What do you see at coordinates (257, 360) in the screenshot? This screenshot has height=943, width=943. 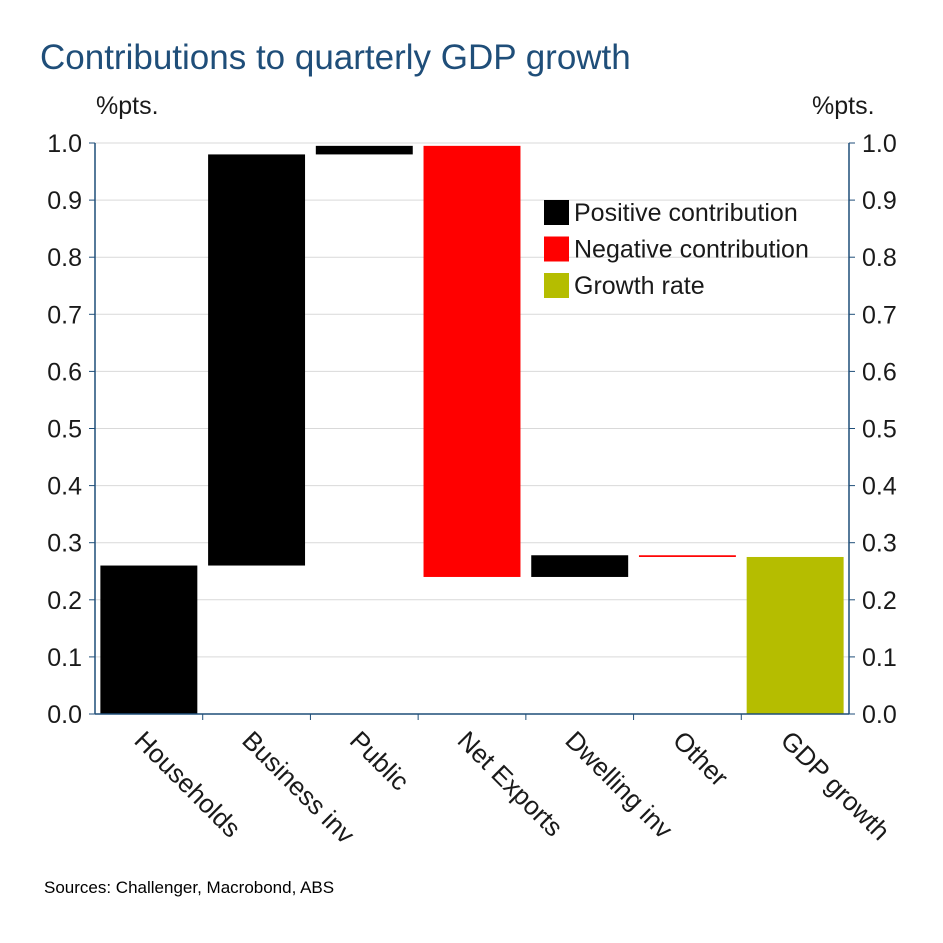 I see `bar-business-inv` at bounding box center [257, 360].